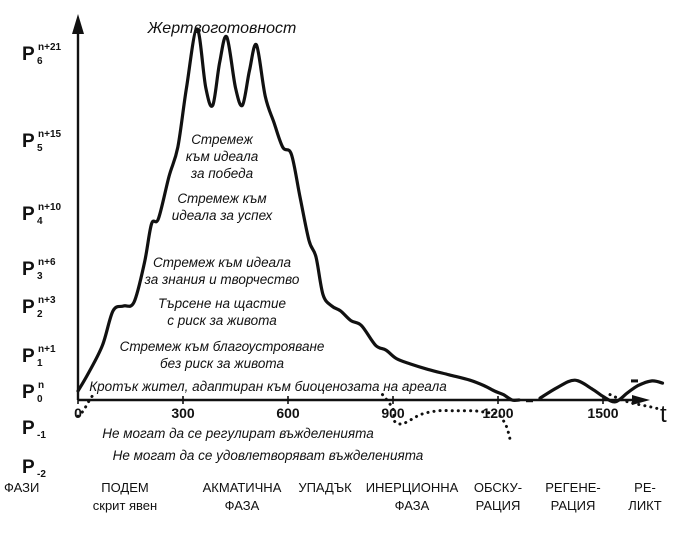  What do you see at coordinates (21, 487) in the screenshot?
I see `phases-axis-label: ФАЗИ` at bounding box center [21, 487].